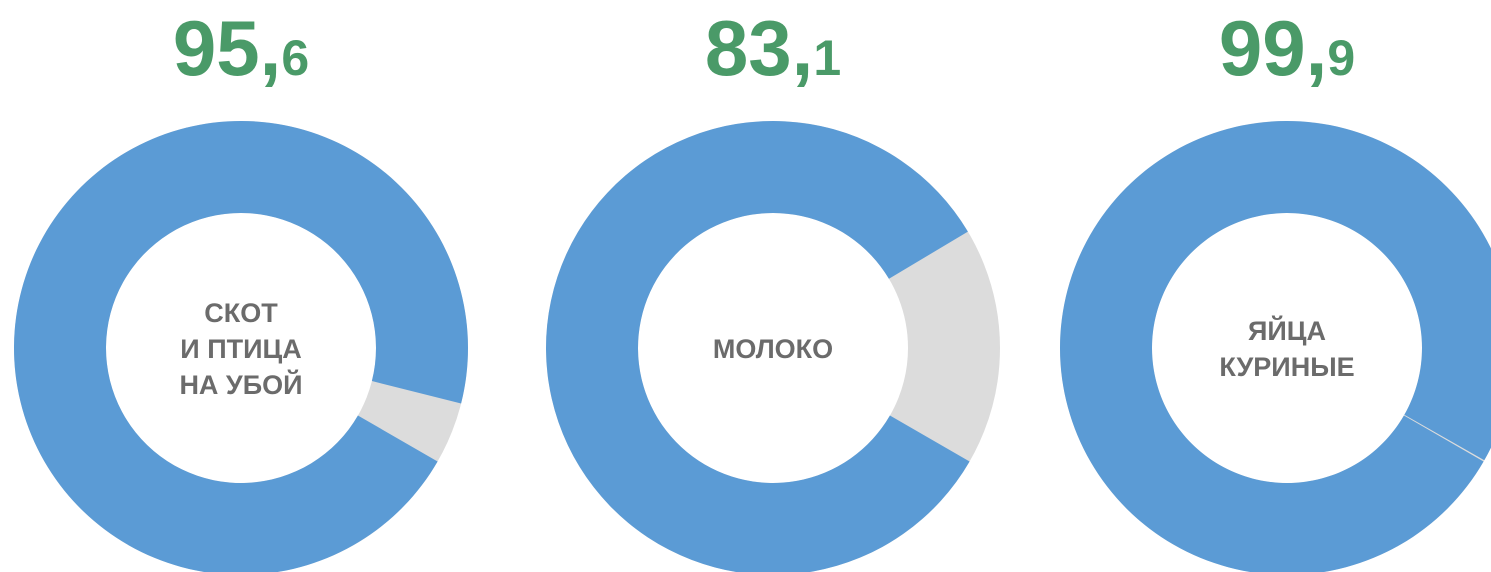  I want to click on value-label: 99,9, so click(1287, 48).